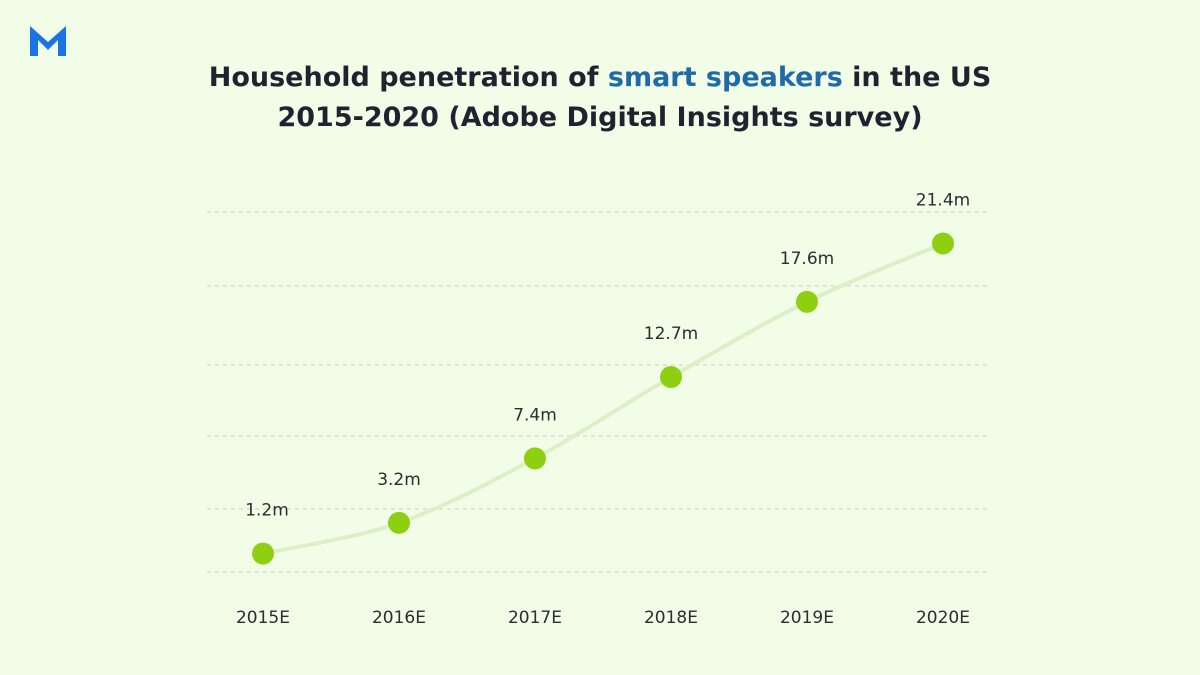  What do you see at coordinates (399, 522) in the screenshot?
I see `data-point-2016E` at bounding box center [399, 522].